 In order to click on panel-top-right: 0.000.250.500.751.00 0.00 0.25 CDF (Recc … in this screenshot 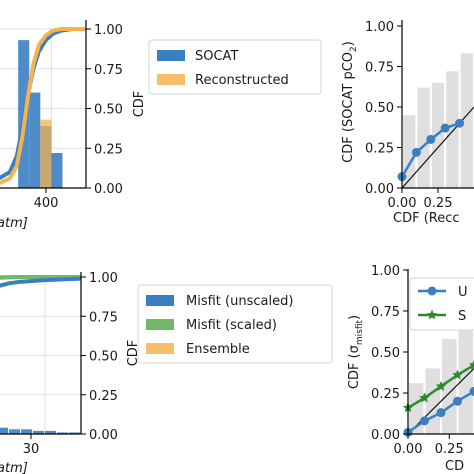, I will do `click(407, 123)`.